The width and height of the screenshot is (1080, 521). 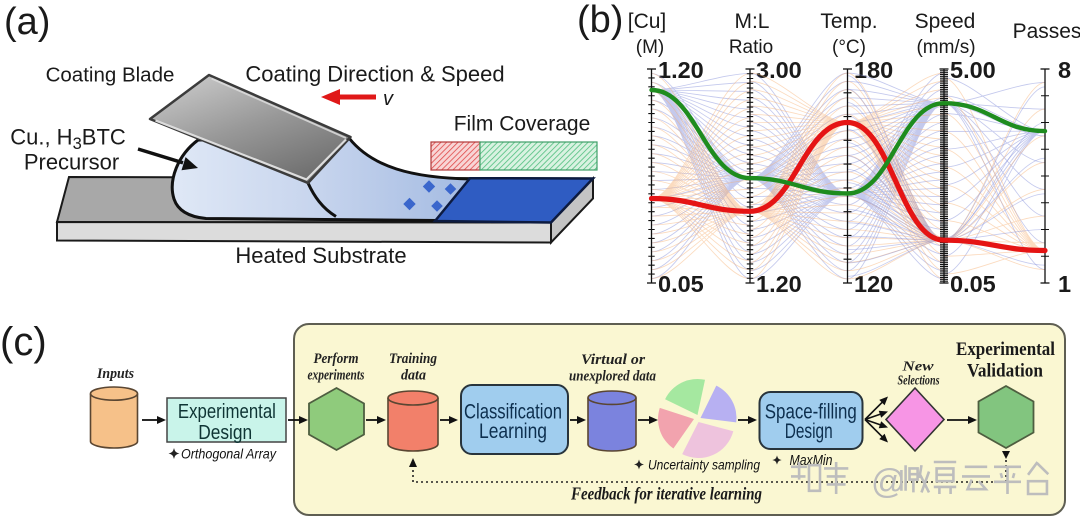 I want to click on svg-text: Cu., H3BTC, so click(x=68, y=139).